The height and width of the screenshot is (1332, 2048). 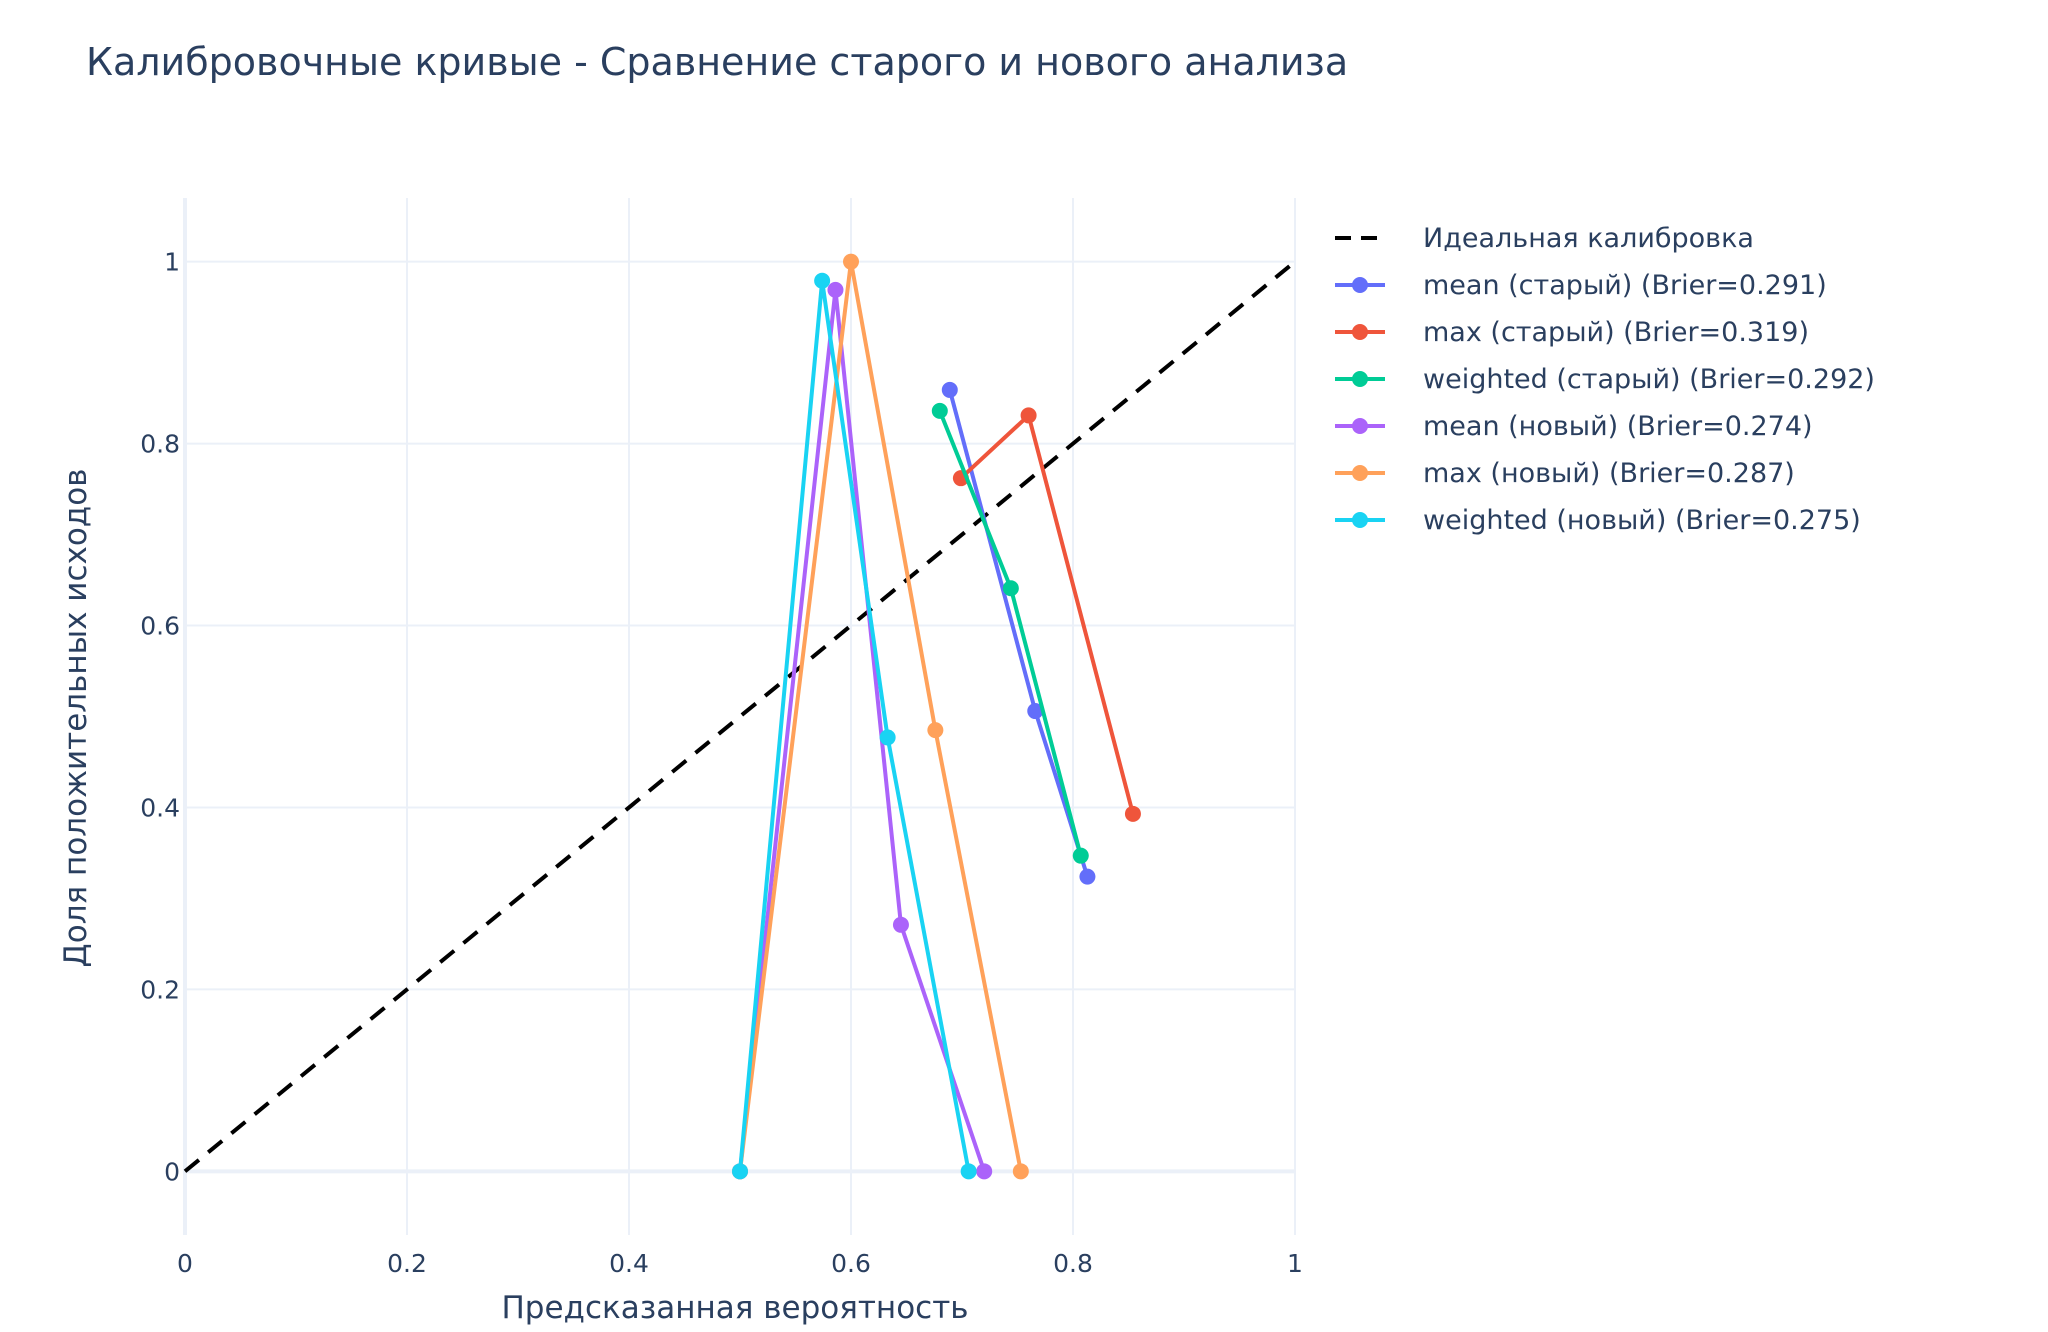 I want to click on legend-item: mean (новый) (Brier=0.274), so click(x=1574, y=426).